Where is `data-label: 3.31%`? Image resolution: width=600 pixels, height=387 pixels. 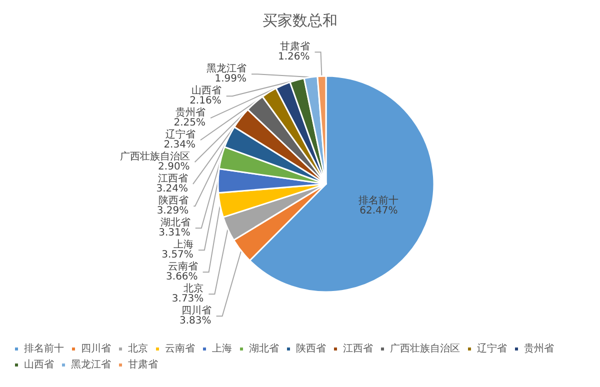
data-label: 3.31% is located at coordinates (174, 233).